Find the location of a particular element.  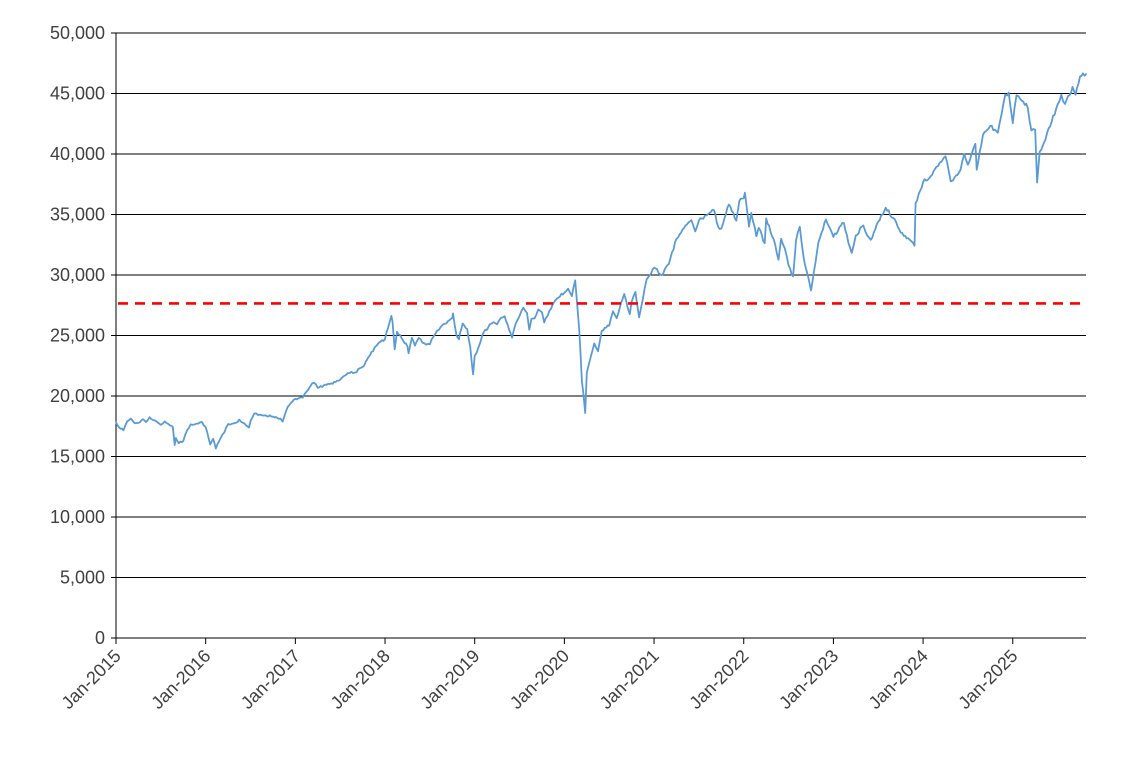

x-axis-tick-label: Jan-2023 is located at coordinates (808, 679).